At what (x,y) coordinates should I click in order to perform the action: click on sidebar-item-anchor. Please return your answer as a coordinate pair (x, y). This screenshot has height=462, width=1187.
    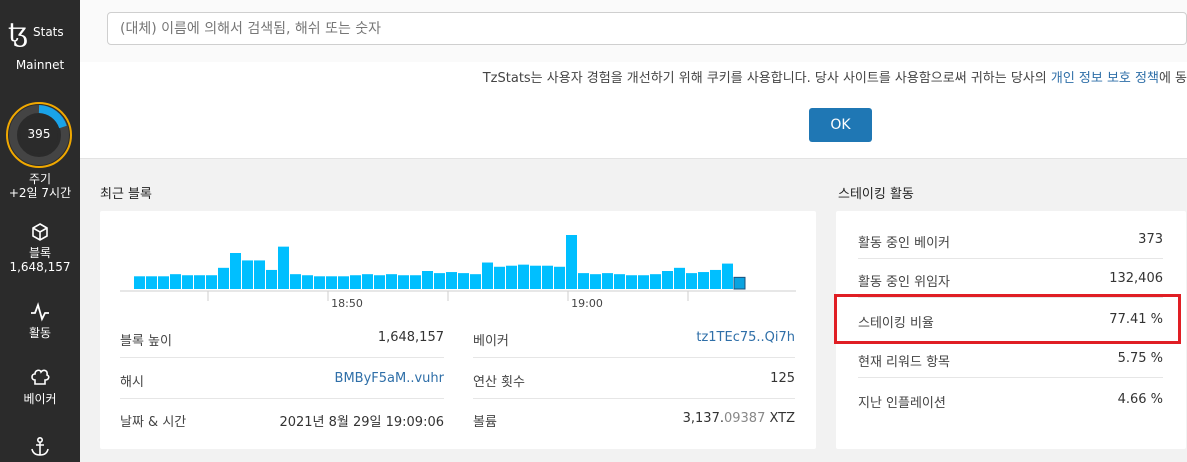
    Looking at the image, I should click on (40, 449).